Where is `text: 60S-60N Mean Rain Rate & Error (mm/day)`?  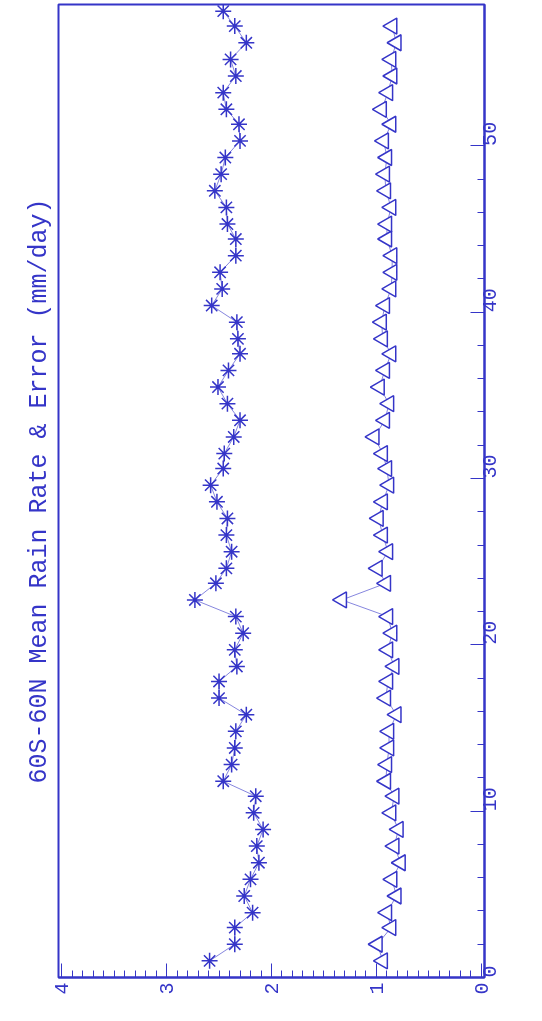
text: 60S-60N Mean Rain Rate & Error (mm/day) is located at coordinates (39, 491).